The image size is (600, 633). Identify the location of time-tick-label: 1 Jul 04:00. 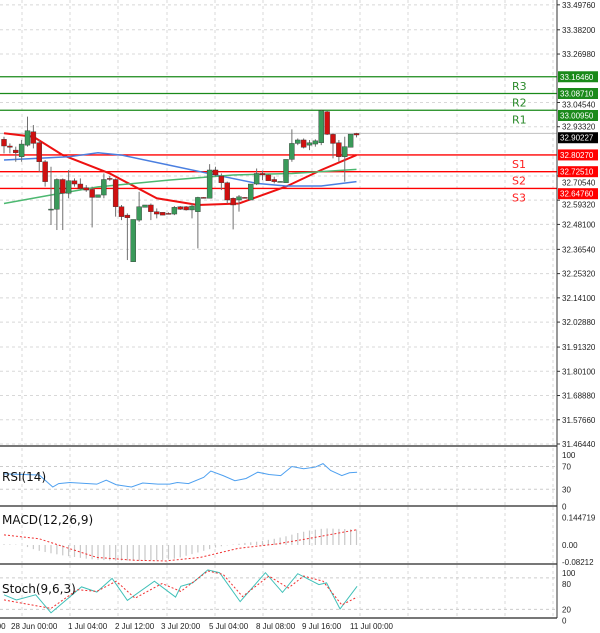
(88, 626).